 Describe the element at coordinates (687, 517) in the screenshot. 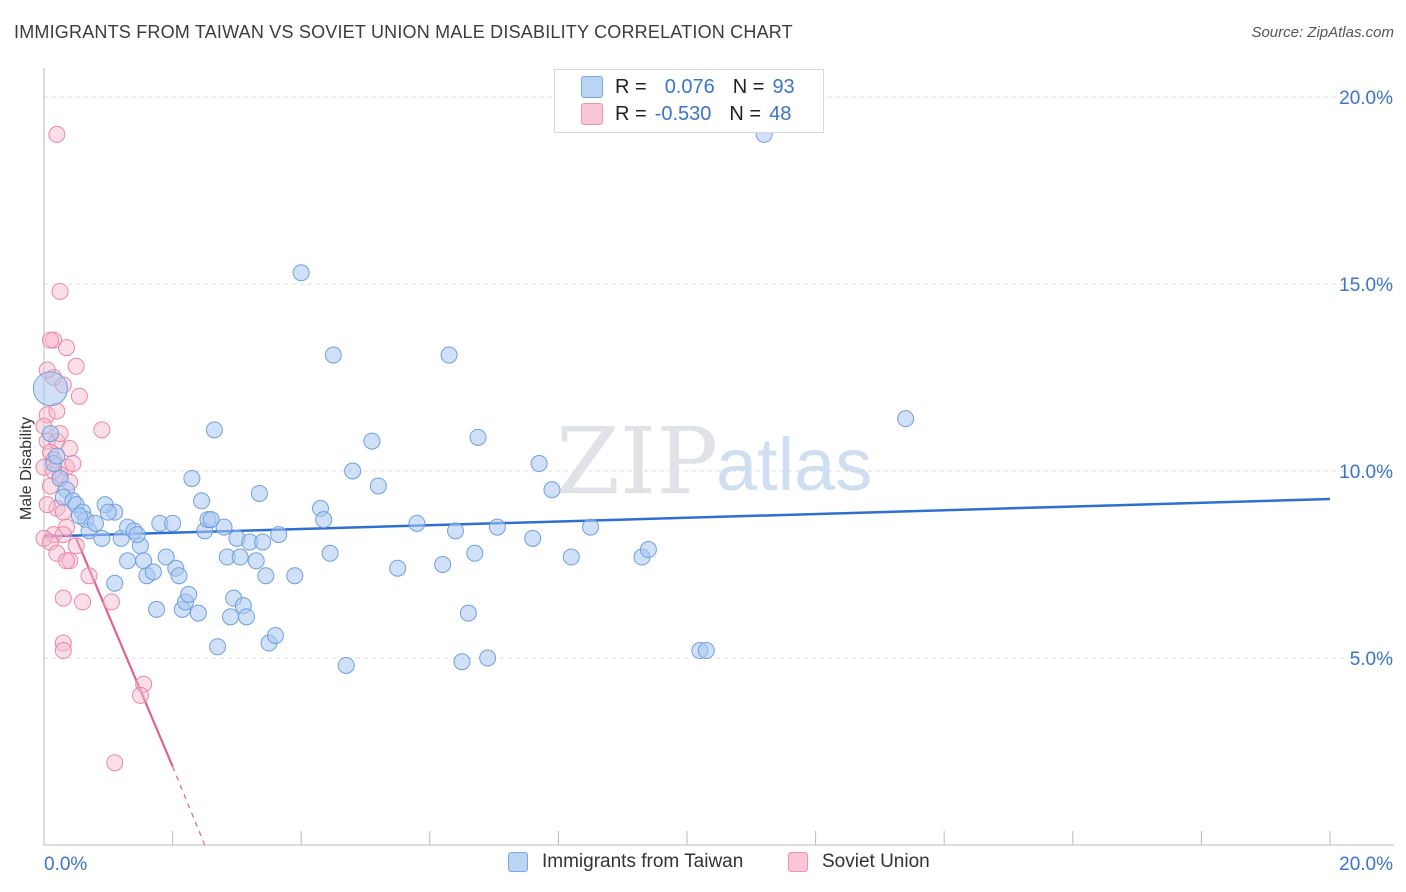

I see `taiwan-trendline` at that location.